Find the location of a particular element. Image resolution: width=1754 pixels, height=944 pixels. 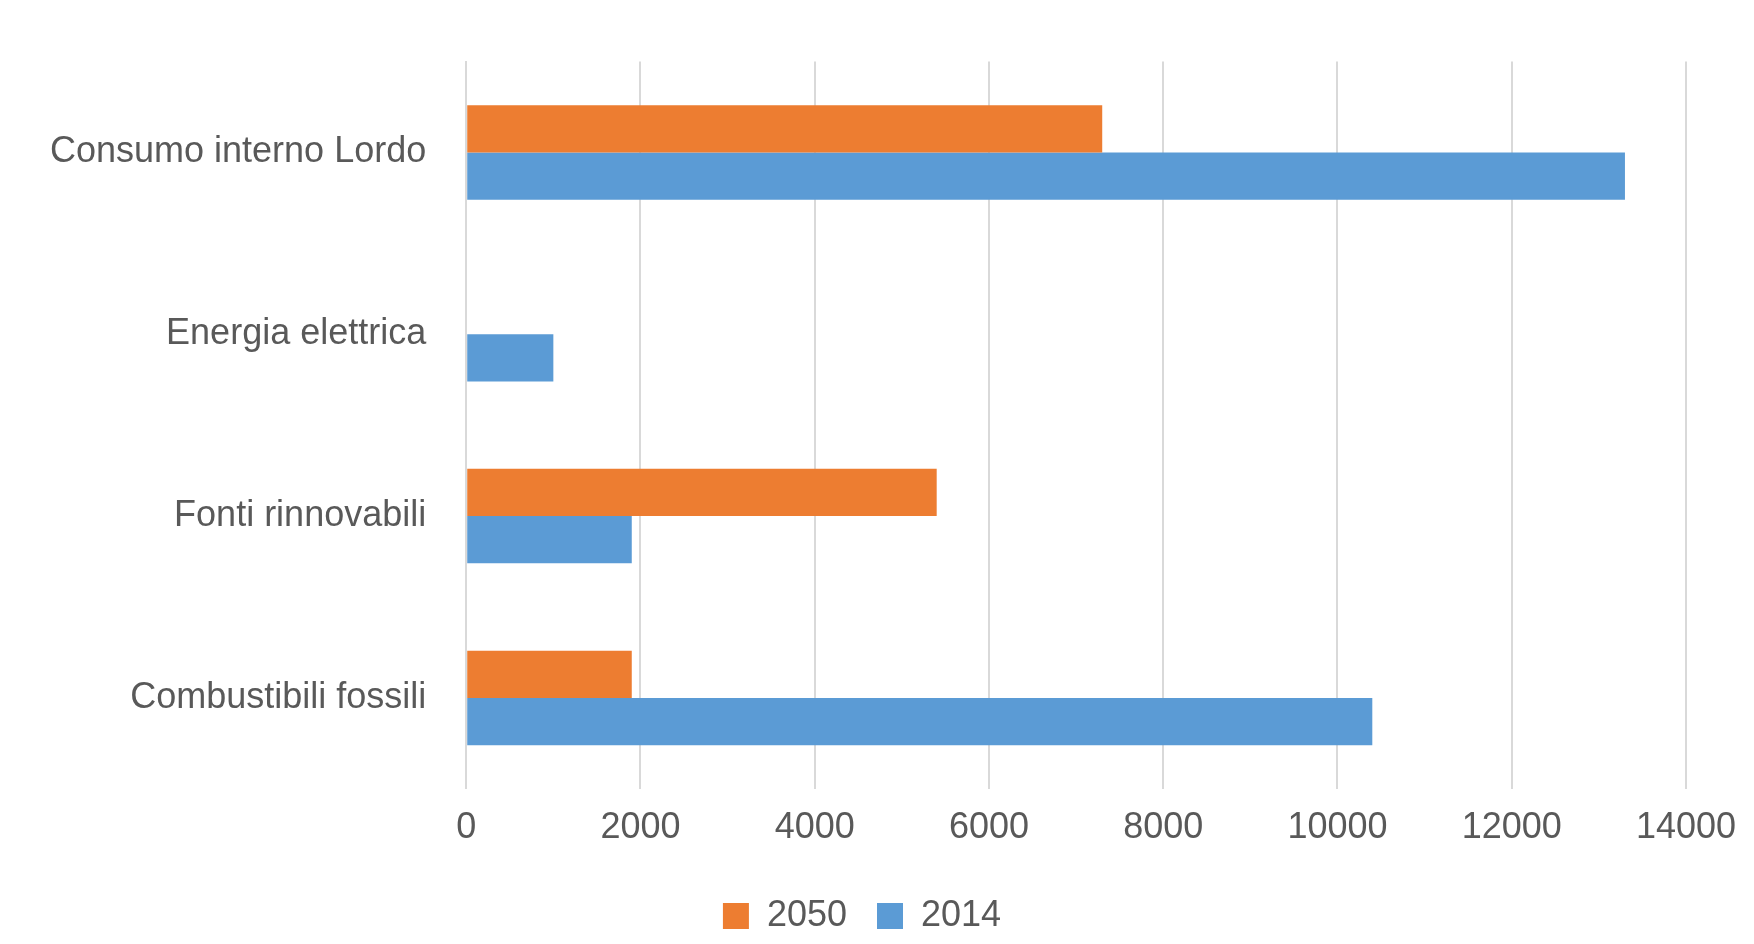

y-tick-label: Fonti rinnovabili is located at coordinates (300, 514).